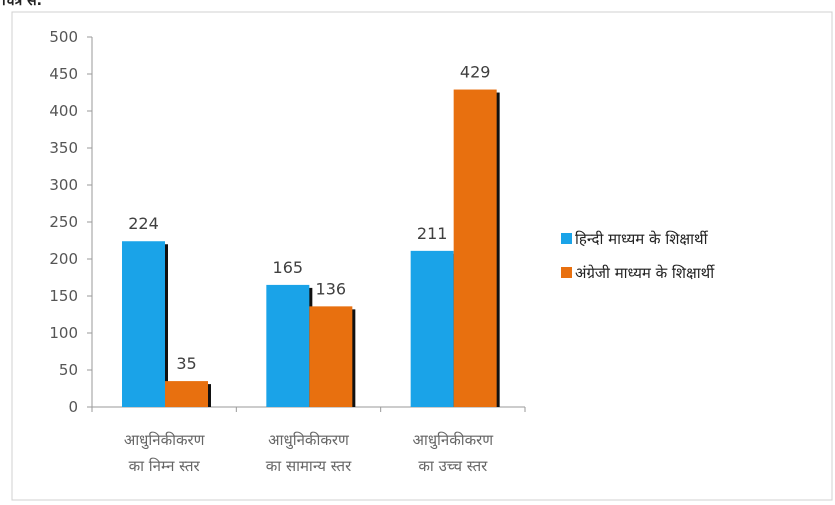  What do you see at coordinates (63, 296) in the screenshot?
I see `y-tick-label: 150` at bounding box center [63, 296].